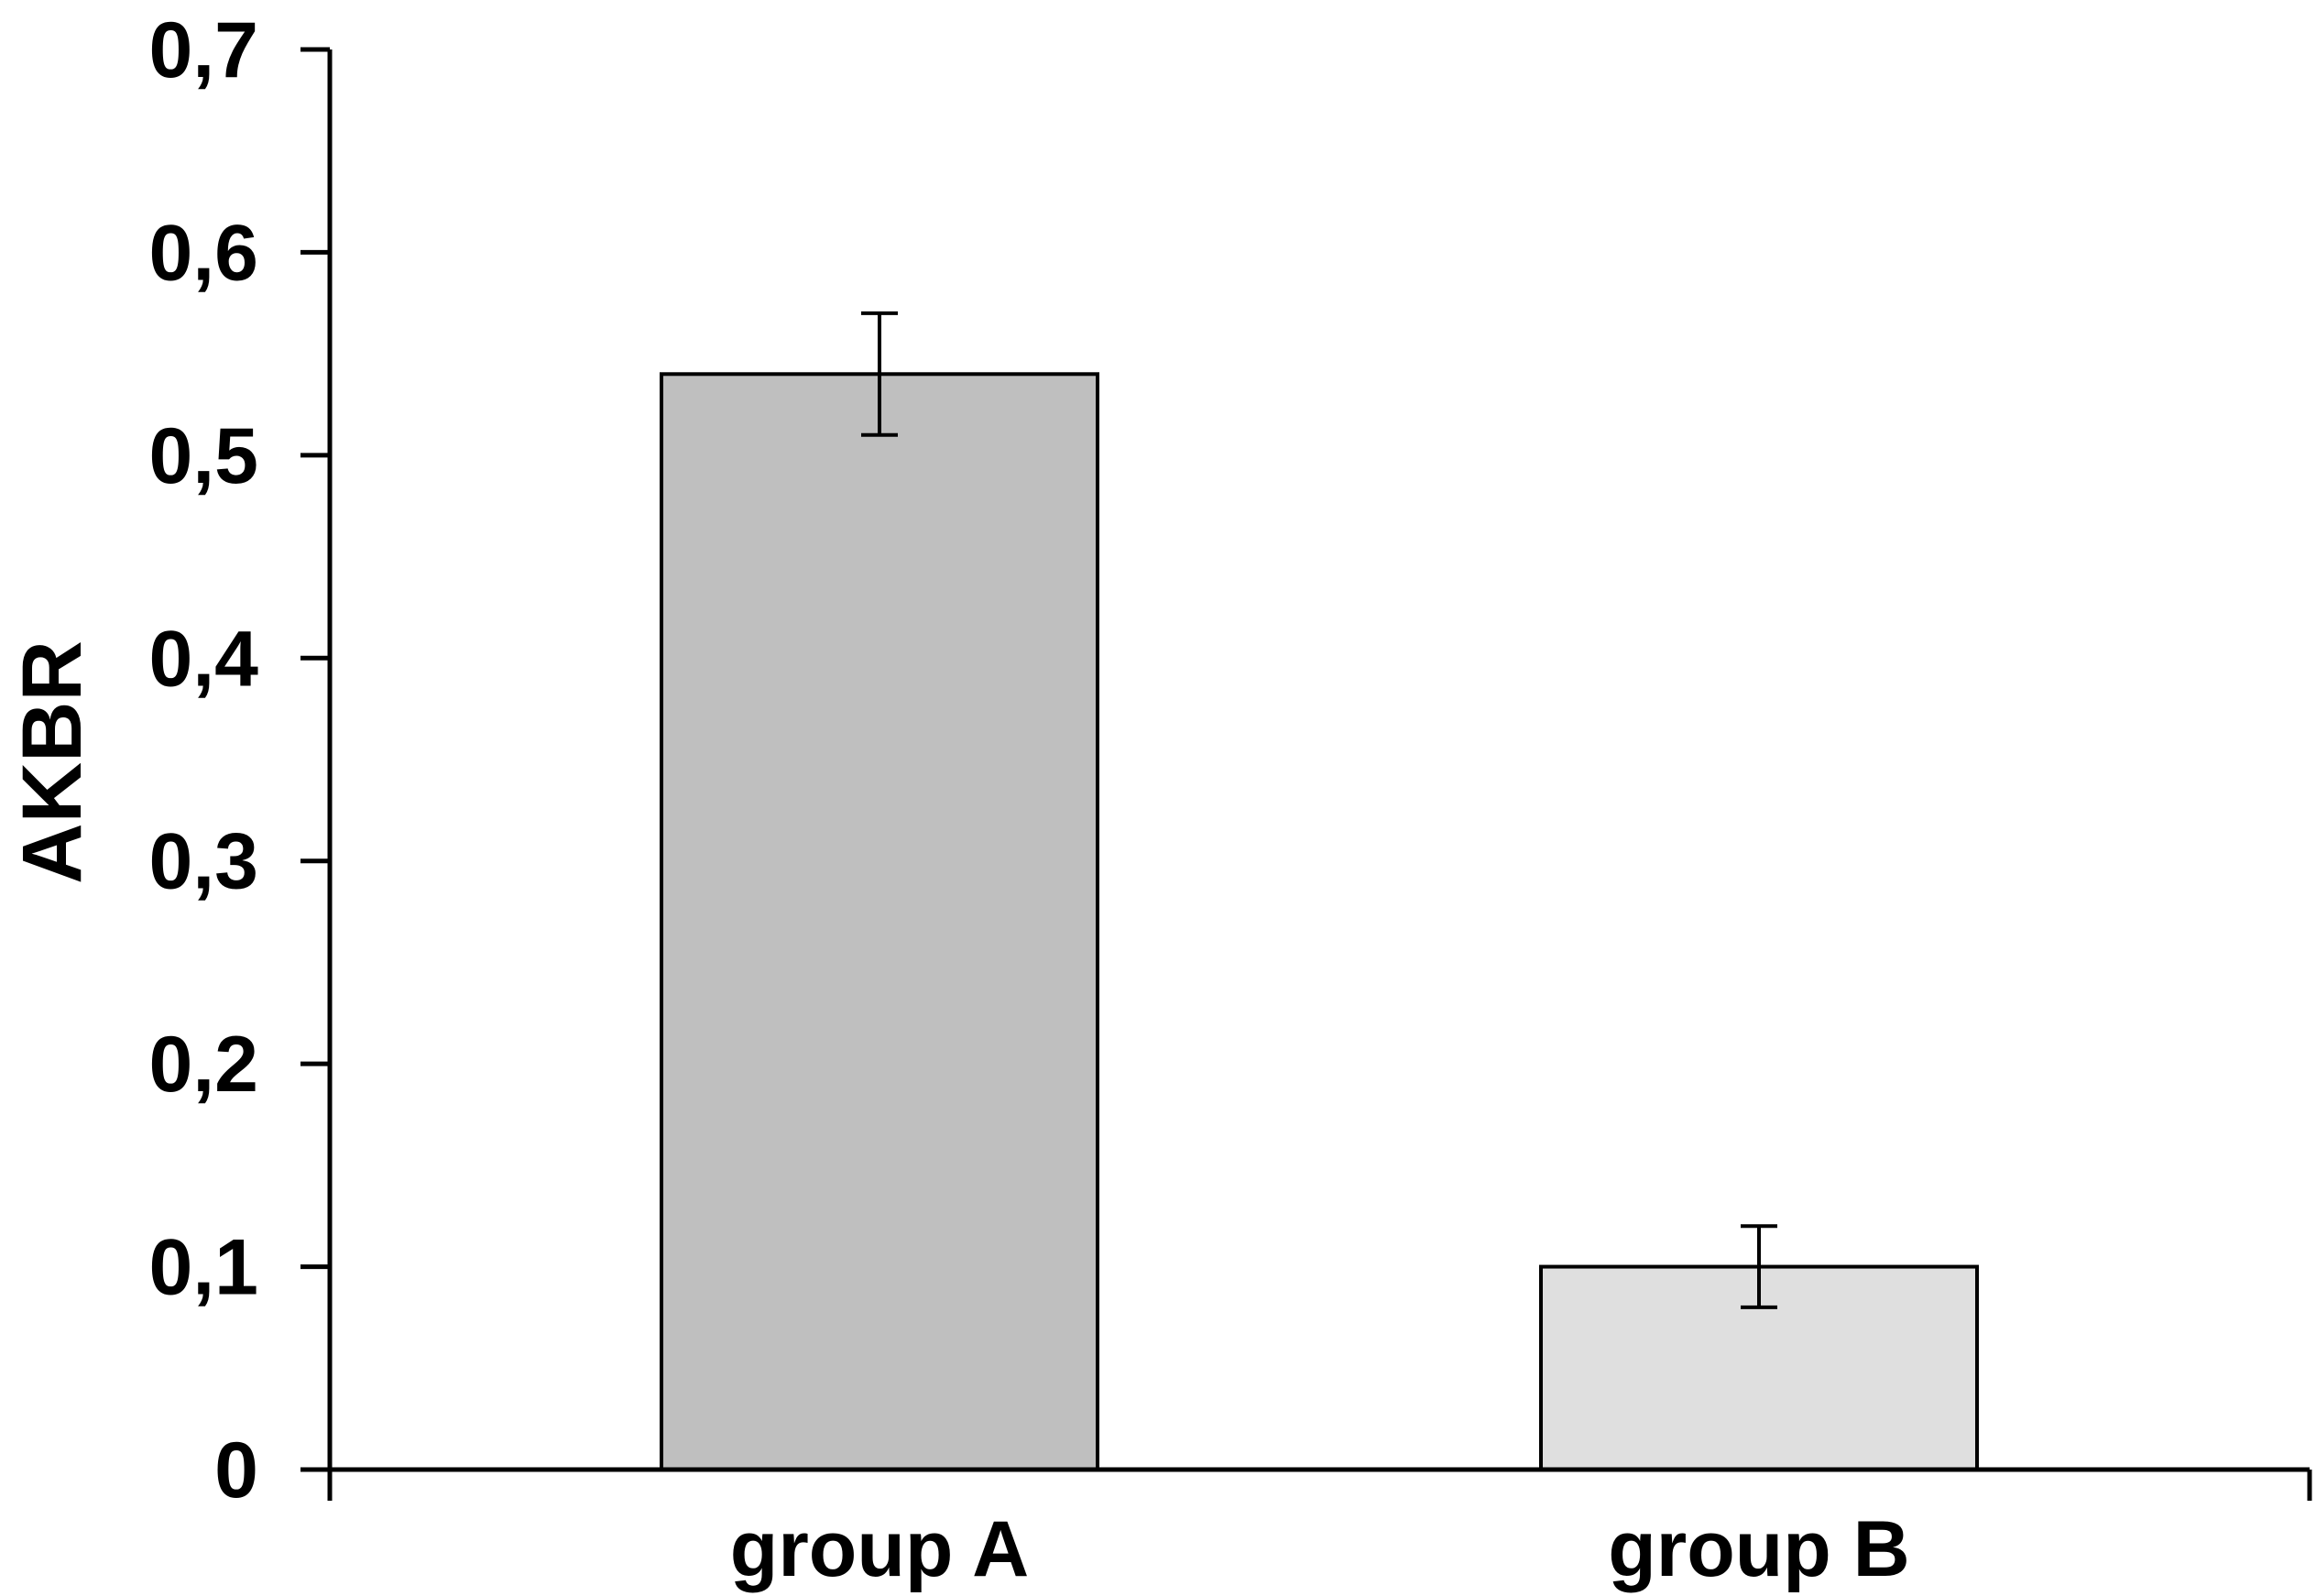 This screenshot has width=2316, height=1596. I want to click on y-axis-title: AKBR, so click(52, 762).